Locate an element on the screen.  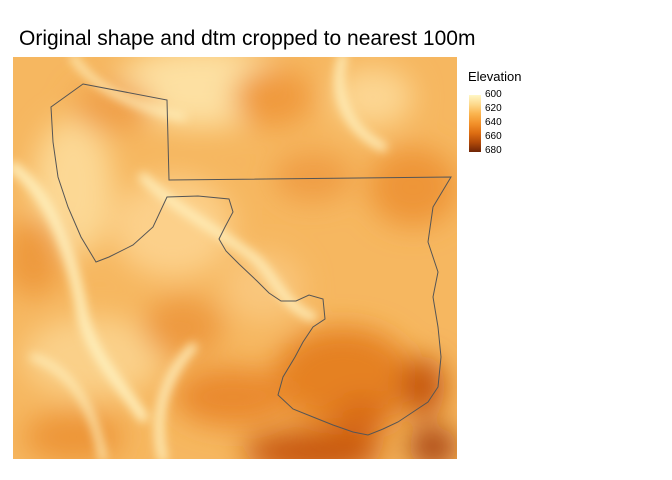
legend-tick-680: 680 is located at coordinates (493, 150).